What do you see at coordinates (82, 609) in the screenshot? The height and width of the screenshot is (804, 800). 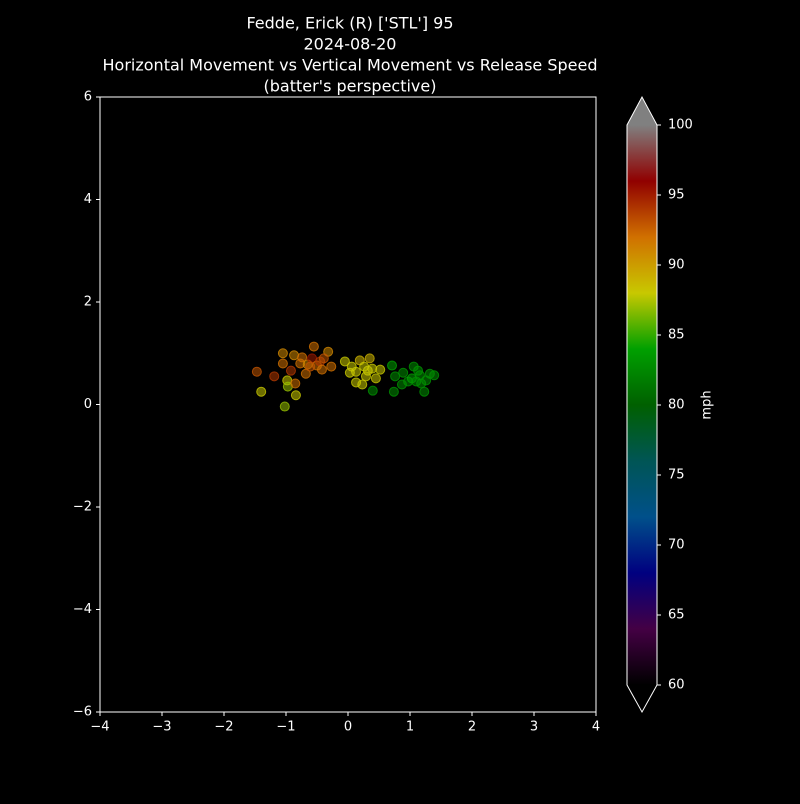 I see `y-tick-label: −4` at bounding box center [82, 609].